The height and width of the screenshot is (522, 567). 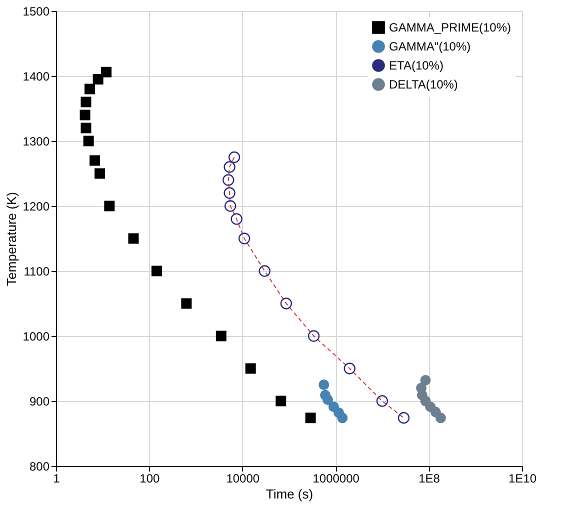 I want to click on x-axis-title: Time (s), so click(x=290, y=494).